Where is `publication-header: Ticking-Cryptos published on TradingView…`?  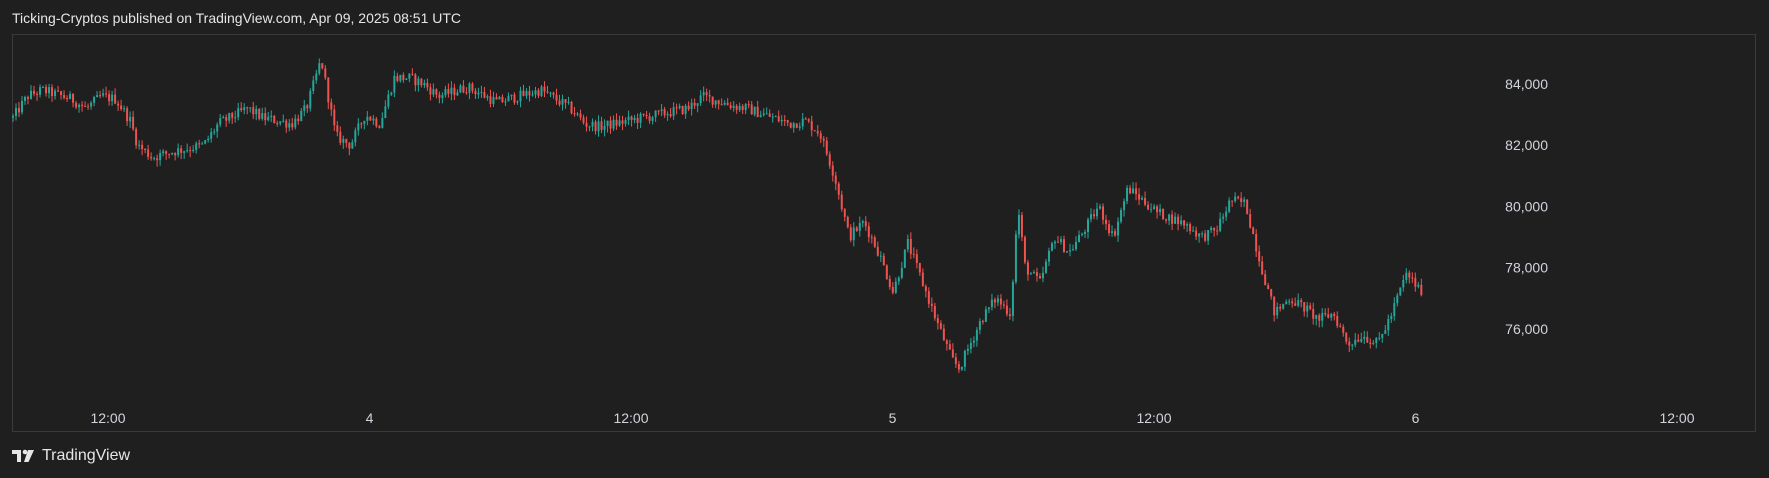 publication-header: Ticking-Cryptos published on TradingView… is located at coordinates (237, 18).